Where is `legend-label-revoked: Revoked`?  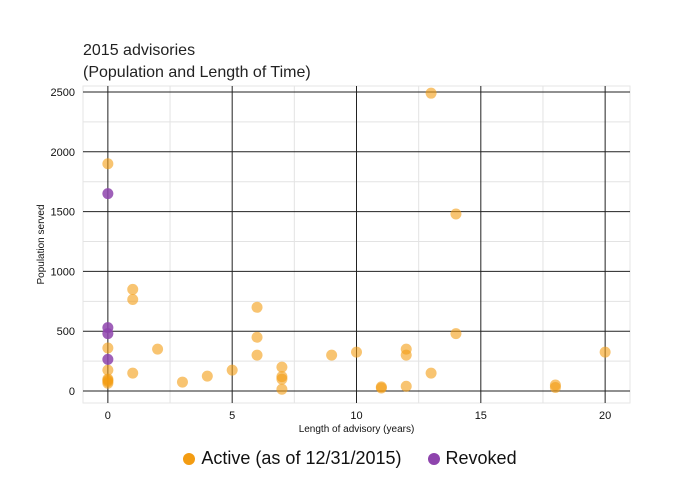
legend-label-revoked: Revoked is located at coordinates (481, 458).